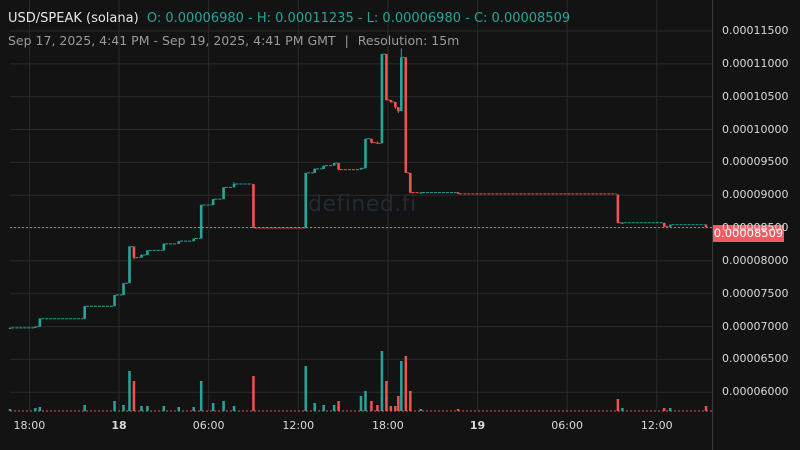 The width and height of the screenshot is (800, 450). What do you see at coordinates (755, 359) in the screenshot?
I see `y-tick-label: 0.00006500` at bounding box center [755, 359].